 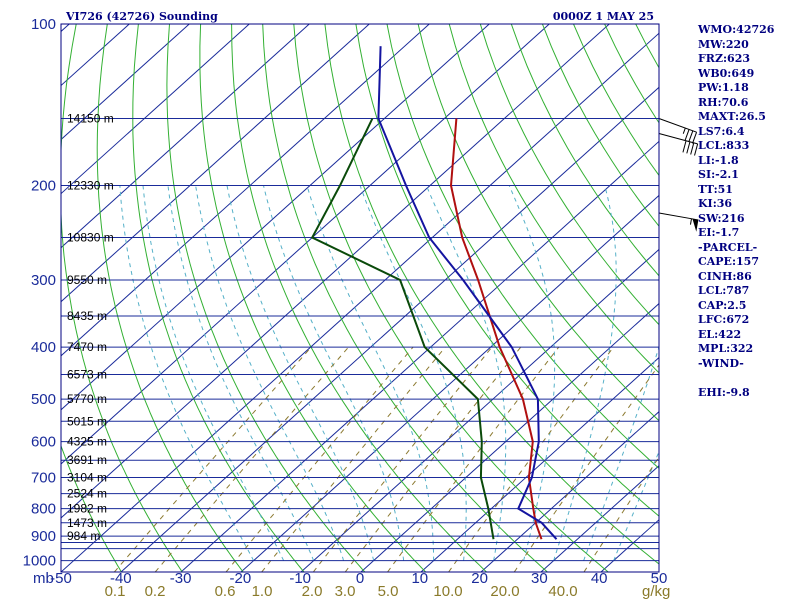 I want to click on temperature-tick-label: 10, so click(x=419, y=578).